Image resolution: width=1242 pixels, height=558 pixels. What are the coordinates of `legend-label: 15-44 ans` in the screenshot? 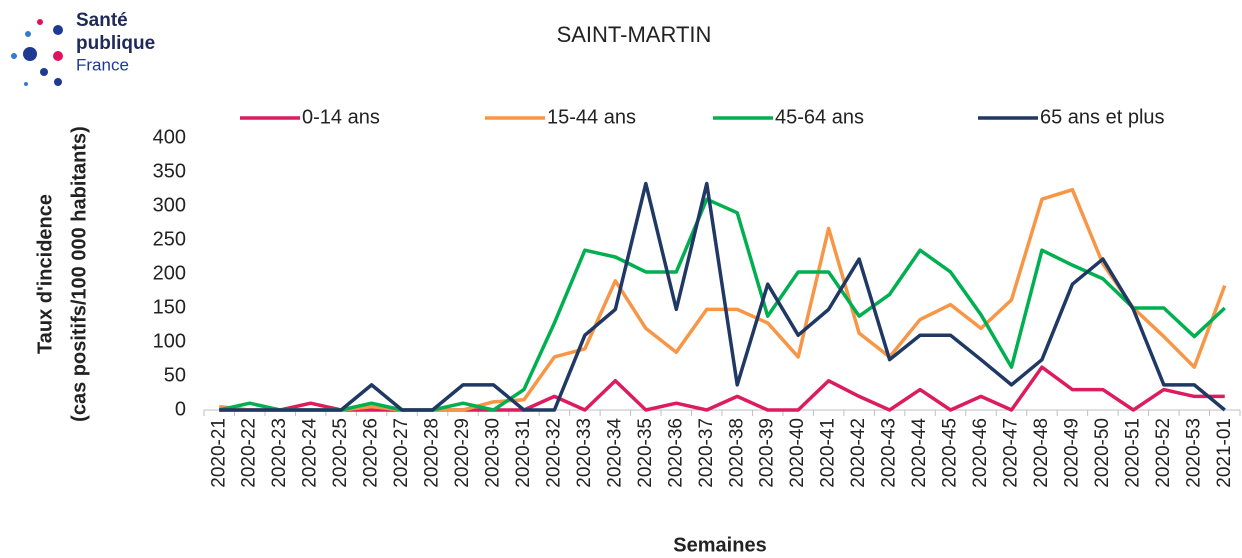 It's located at (591, 117).